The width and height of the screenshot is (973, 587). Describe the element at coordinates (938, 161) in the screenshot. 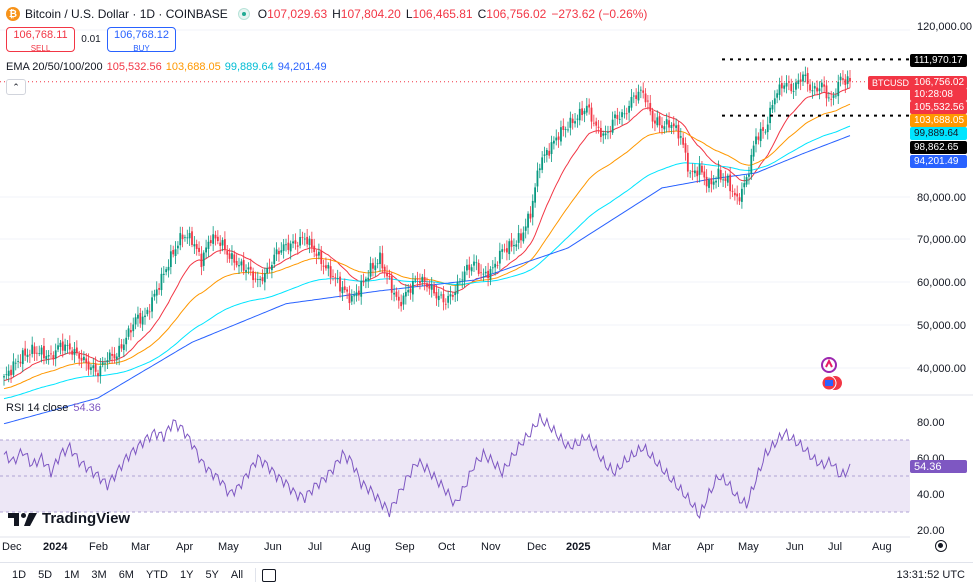

I see `ema200-tag: 94,201.49` at that location.